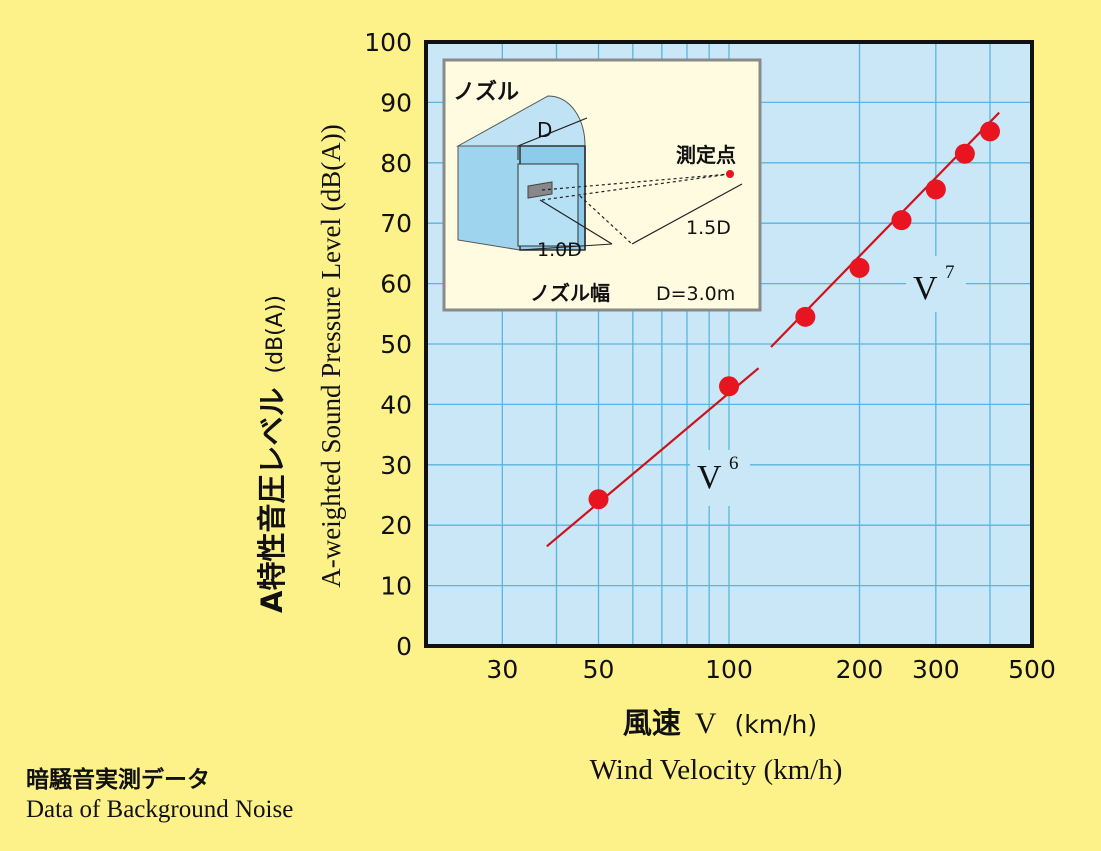 Image resolution: width=1101 pixels, height=851 pixels. What do you see at coordinates (729, 669) in the screenshot?
I see `x-tick-label: 100` at bounding box center [729, 669].